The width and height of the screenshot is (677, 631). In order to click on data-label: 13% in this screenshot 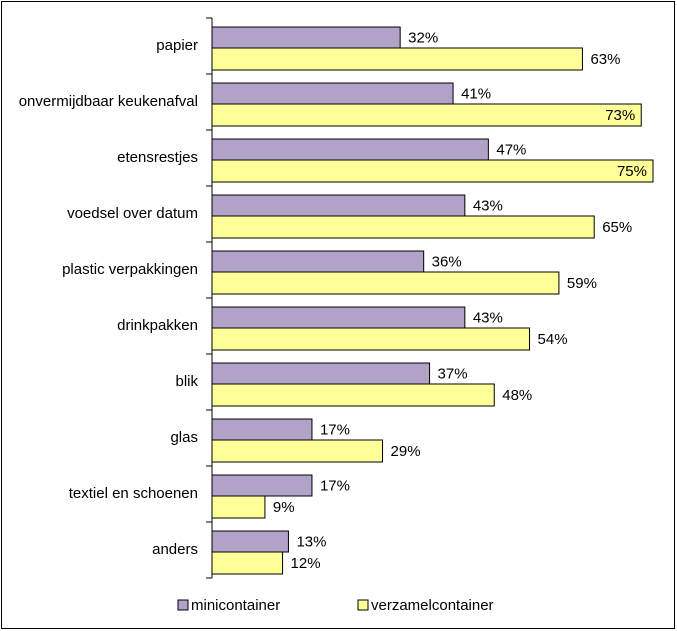, I will do `click(311, 541)`.